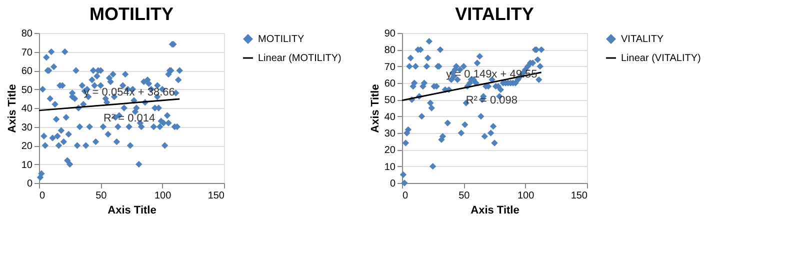  What do you see at coordinates (300, 58) in the screenshot?
I see `legend-label: Linear (MOTILITY)` at bounding box center [300, 58].